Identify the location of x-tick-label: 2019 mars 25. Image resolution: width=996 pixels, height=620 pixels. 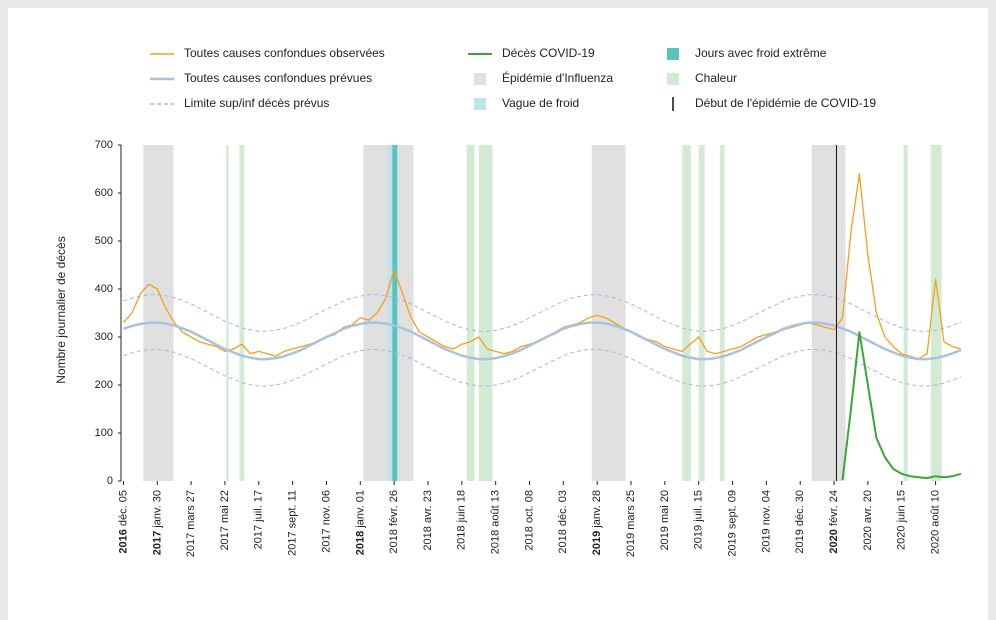
(631, 523).